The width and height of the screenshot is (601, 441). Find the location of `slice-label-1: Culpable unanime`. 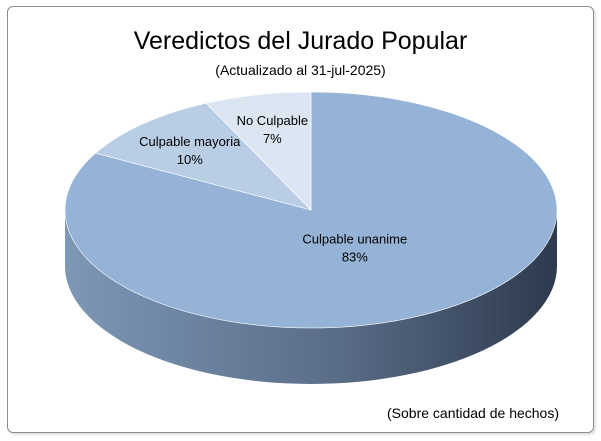

slice-label-1: Culpable unanime is located at coordinates (354, 239).